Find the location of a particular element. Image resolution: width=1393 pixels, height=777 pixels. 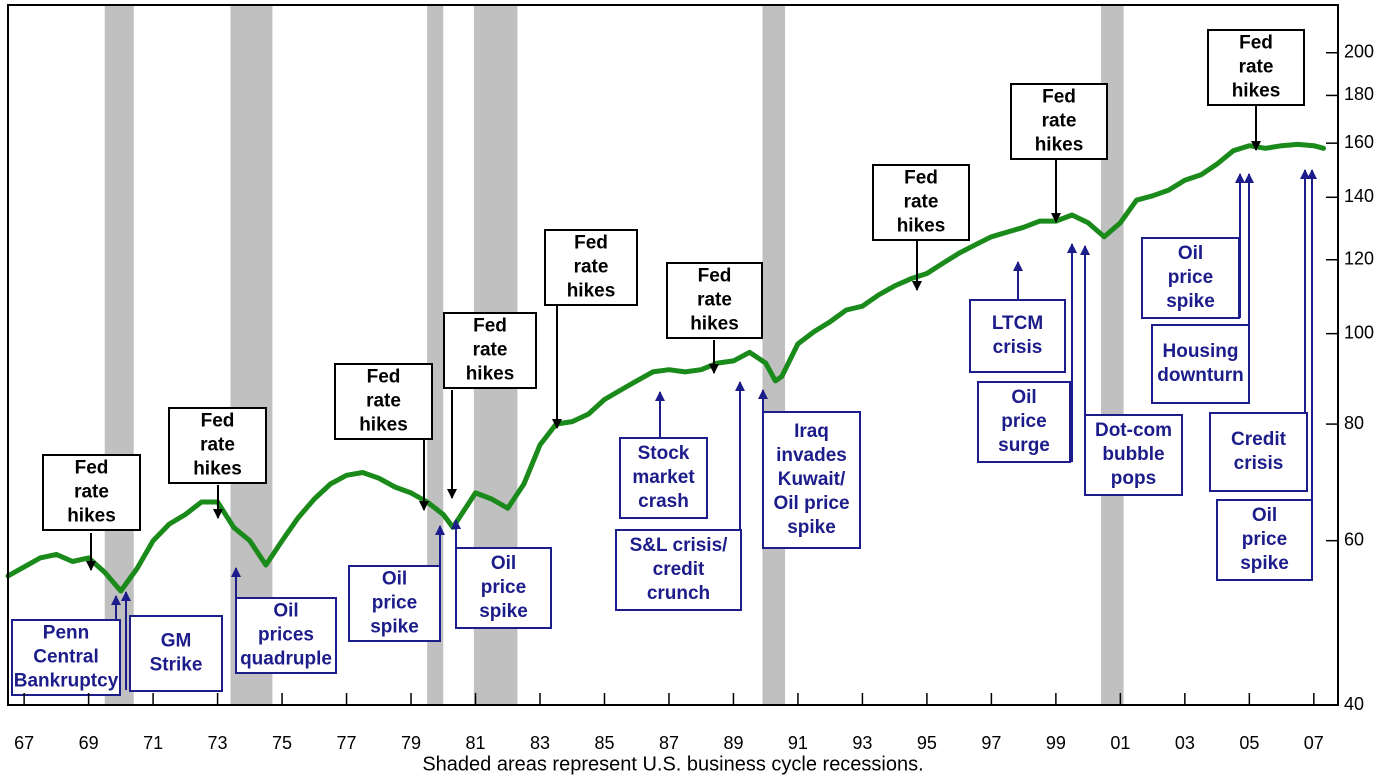

y-tick-label: 100 is located at coordinates (1359, 332).